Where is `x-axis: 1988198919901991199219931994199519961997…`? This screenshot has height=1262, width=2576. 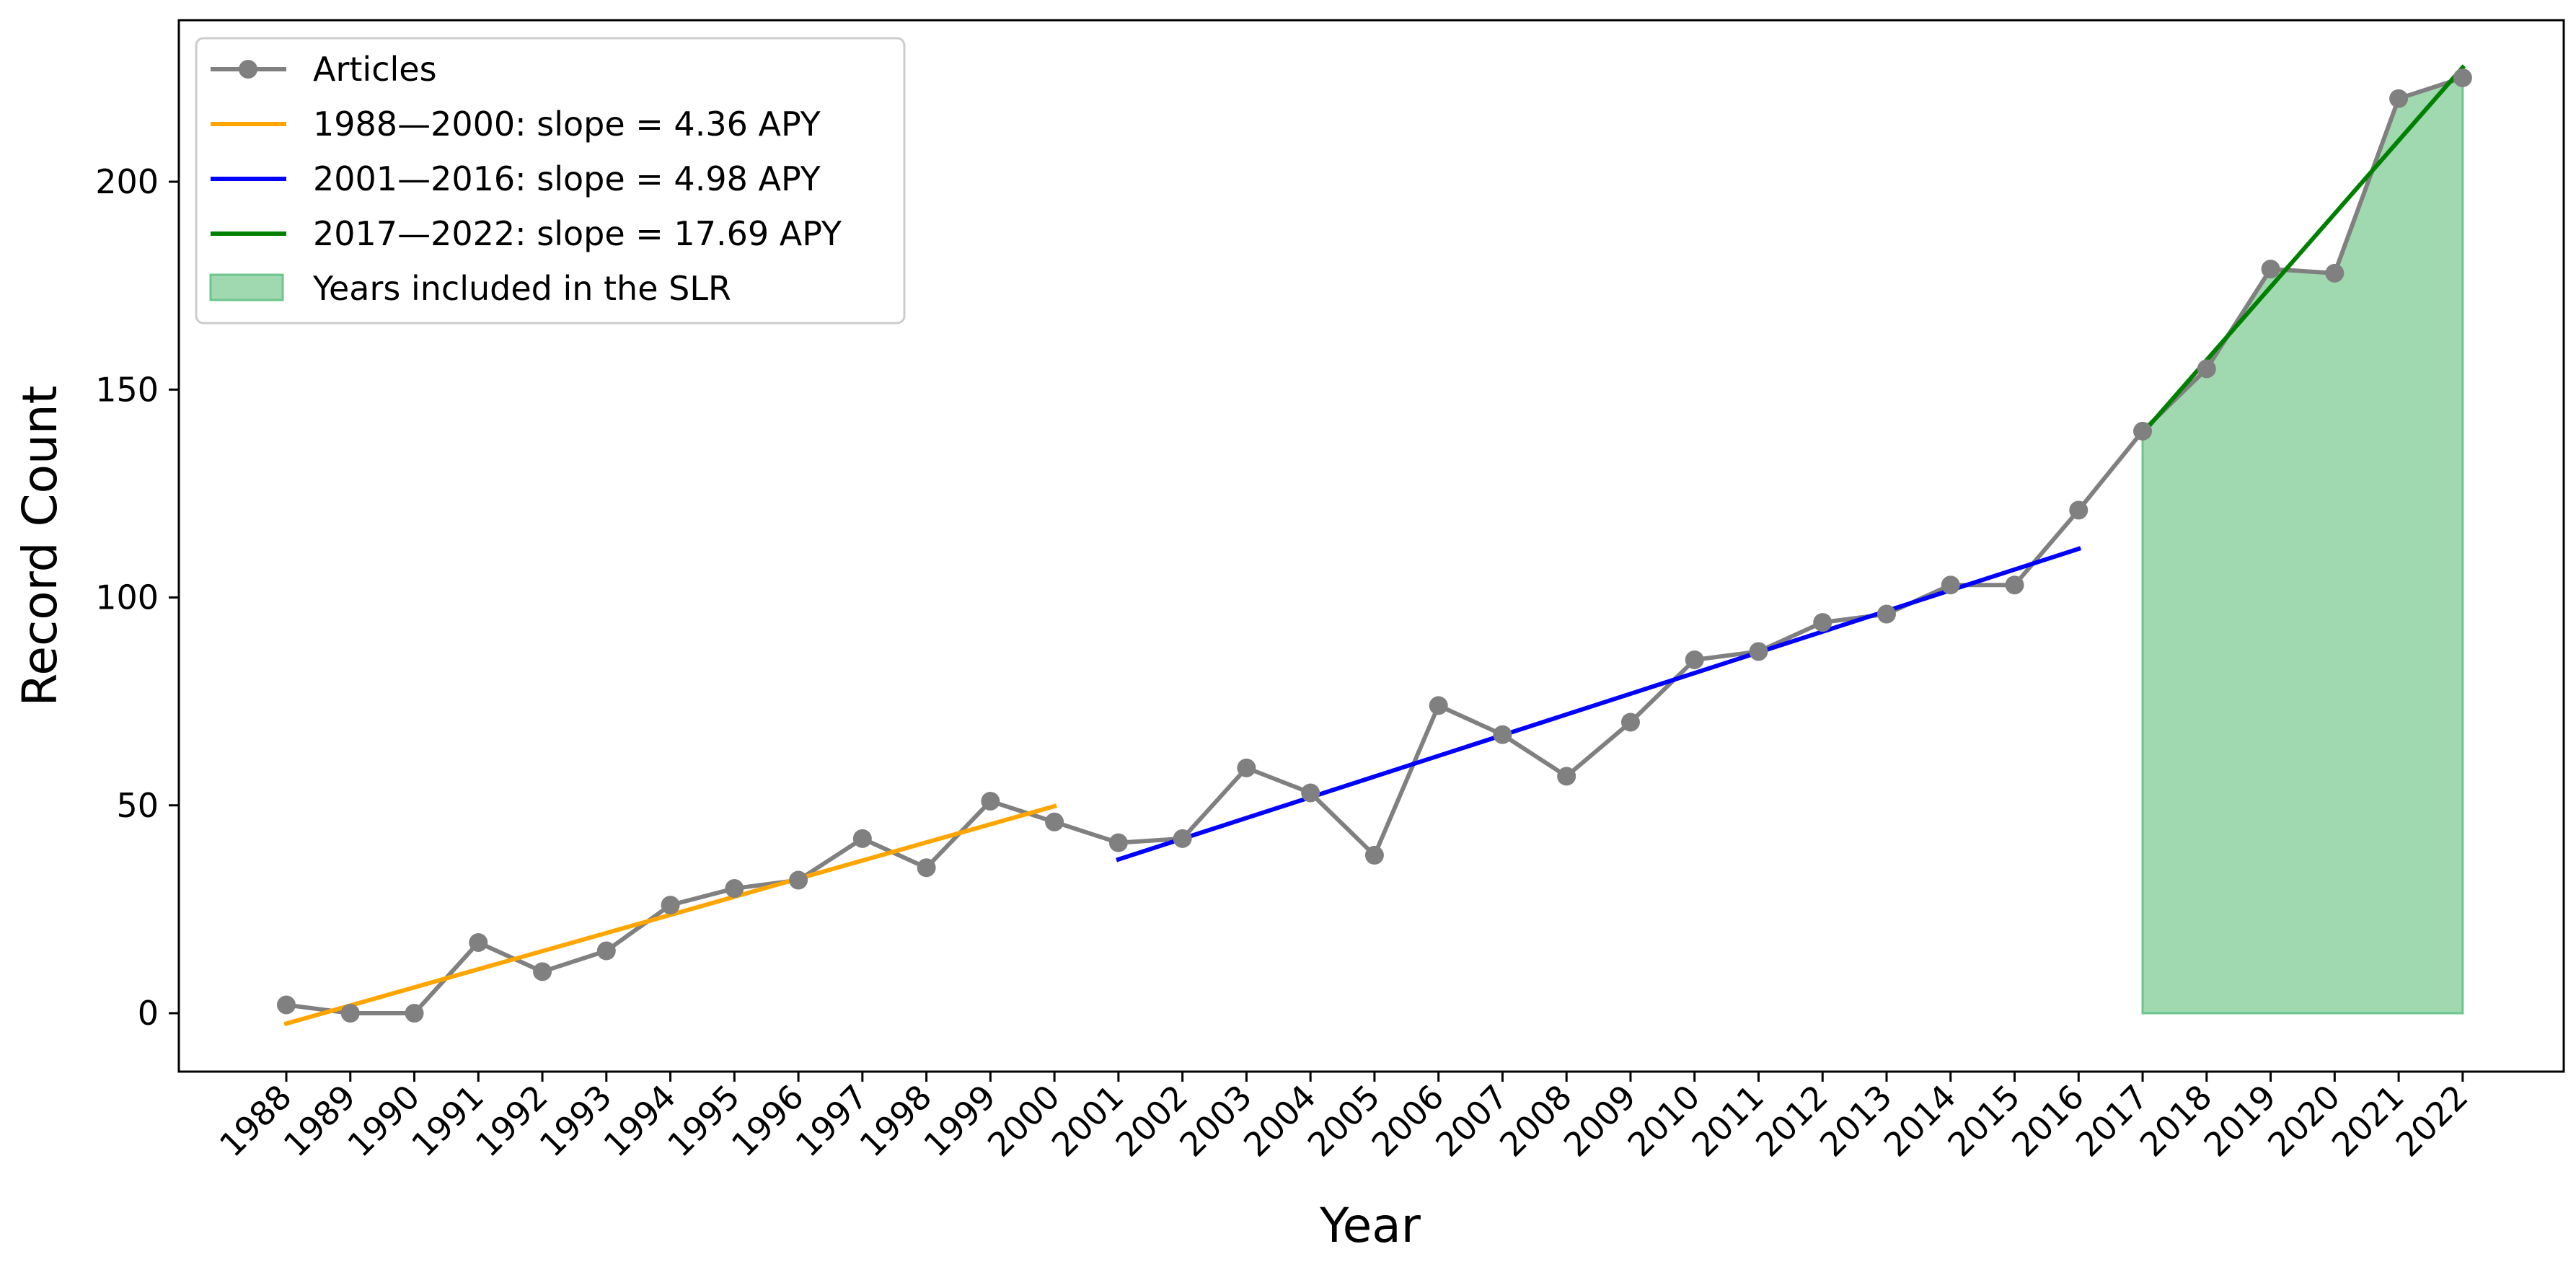
x-axis: 1988198919901991199219931994199519961997… is located at coordinates (1344, 1118).